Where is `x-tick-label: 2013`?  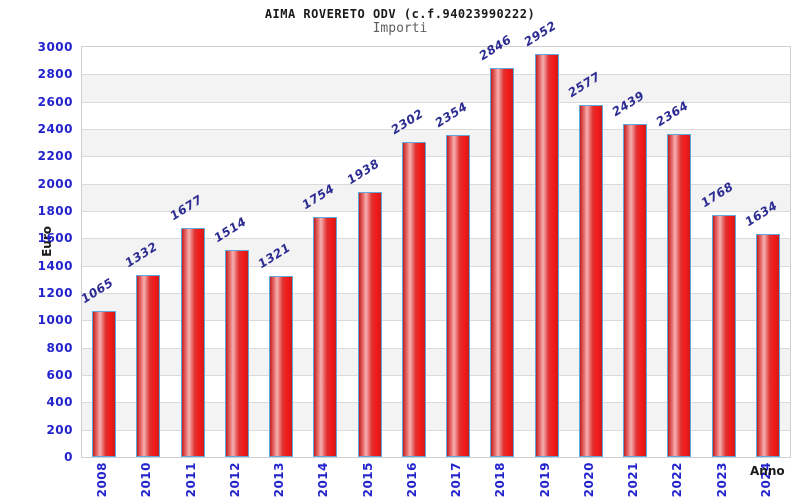 x-tick-label: 2013 is located at coordinates (279, 480).